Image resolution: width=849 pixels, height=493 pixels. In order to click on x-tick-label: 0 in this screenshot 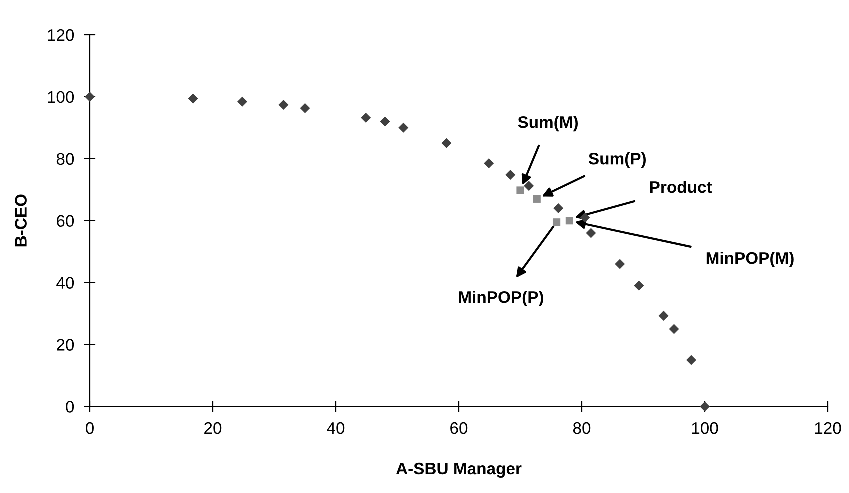, I will do `click(90, 428)`.